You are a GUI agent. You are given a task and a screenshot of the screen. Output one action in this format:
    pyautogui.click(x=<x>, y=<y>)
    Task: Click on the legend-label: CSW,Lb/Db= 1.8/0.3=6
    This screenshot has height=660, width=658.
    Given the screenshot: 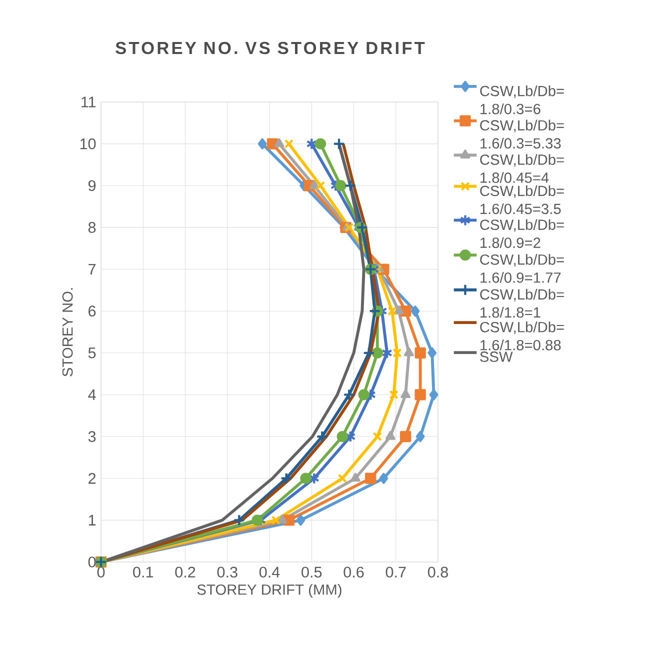 What is the action you would take?
    pyautogui.click(x=522, y=99)
    